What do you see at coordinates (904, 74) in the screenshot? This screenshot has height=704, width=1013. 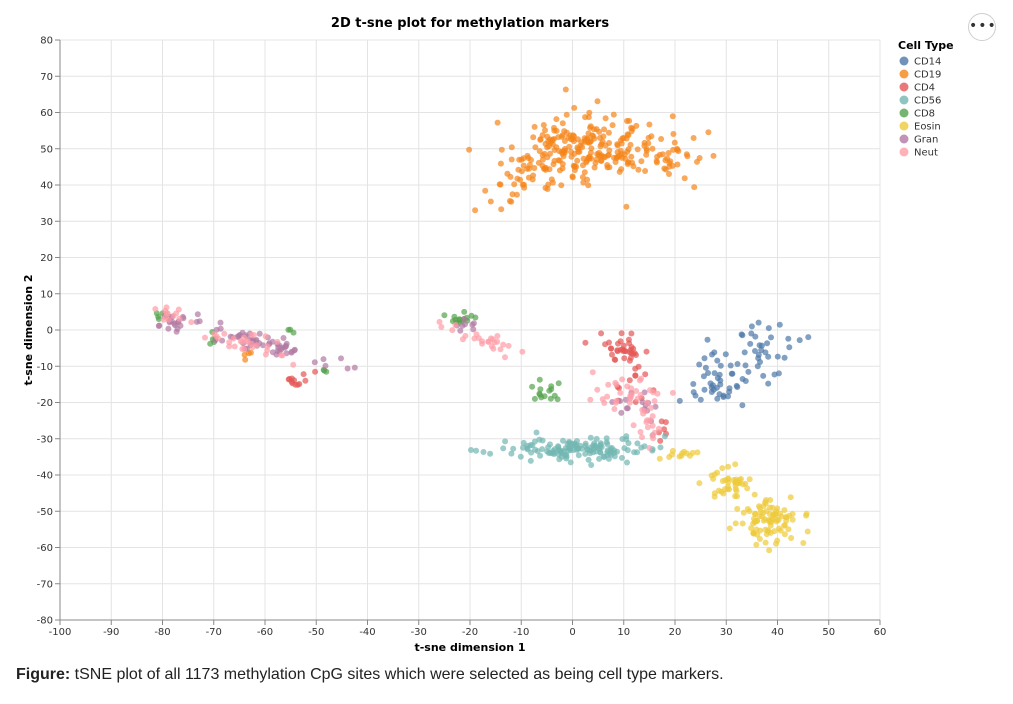 I see `legend-swatch-cd19` at bounding box center [904, 74].